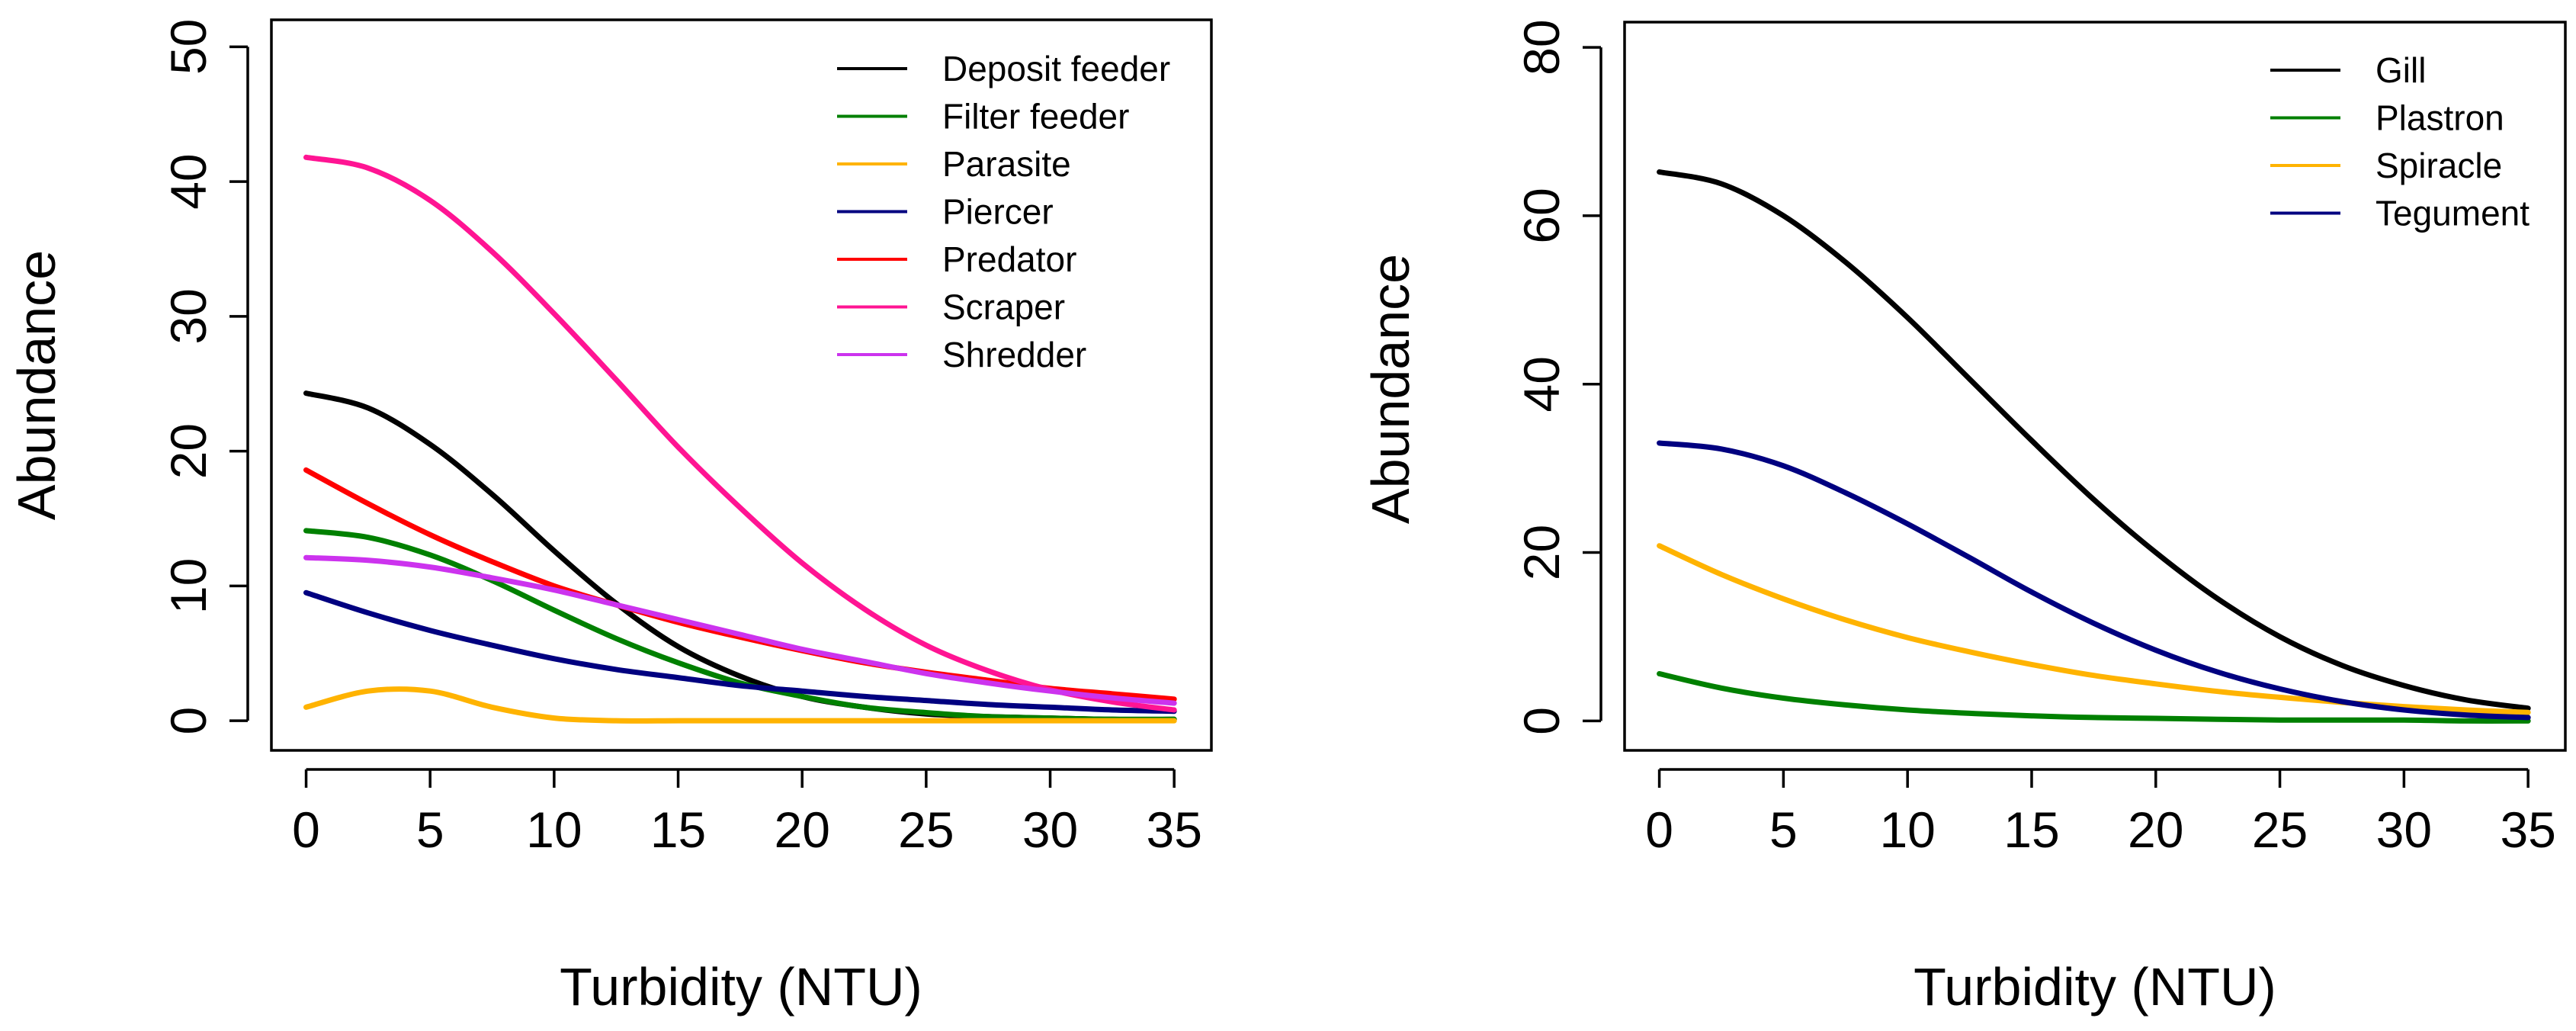 The width and height of the screenshot is (2576, 1031). What do you see at coordinates (740, 652) in the screenshot?
I see `left-series-piercer` at bounding box center [740, 652].